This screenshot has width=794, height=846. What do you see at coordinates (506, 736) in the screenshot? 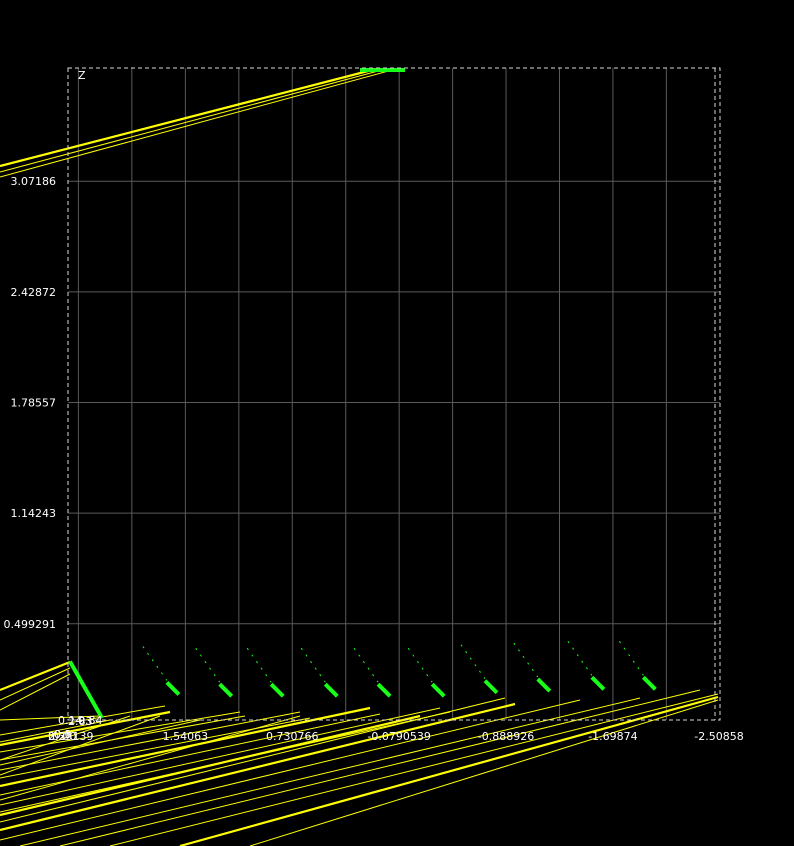
I see `x-tick-label-4: -0.888926` at bounding box center [506, 736].